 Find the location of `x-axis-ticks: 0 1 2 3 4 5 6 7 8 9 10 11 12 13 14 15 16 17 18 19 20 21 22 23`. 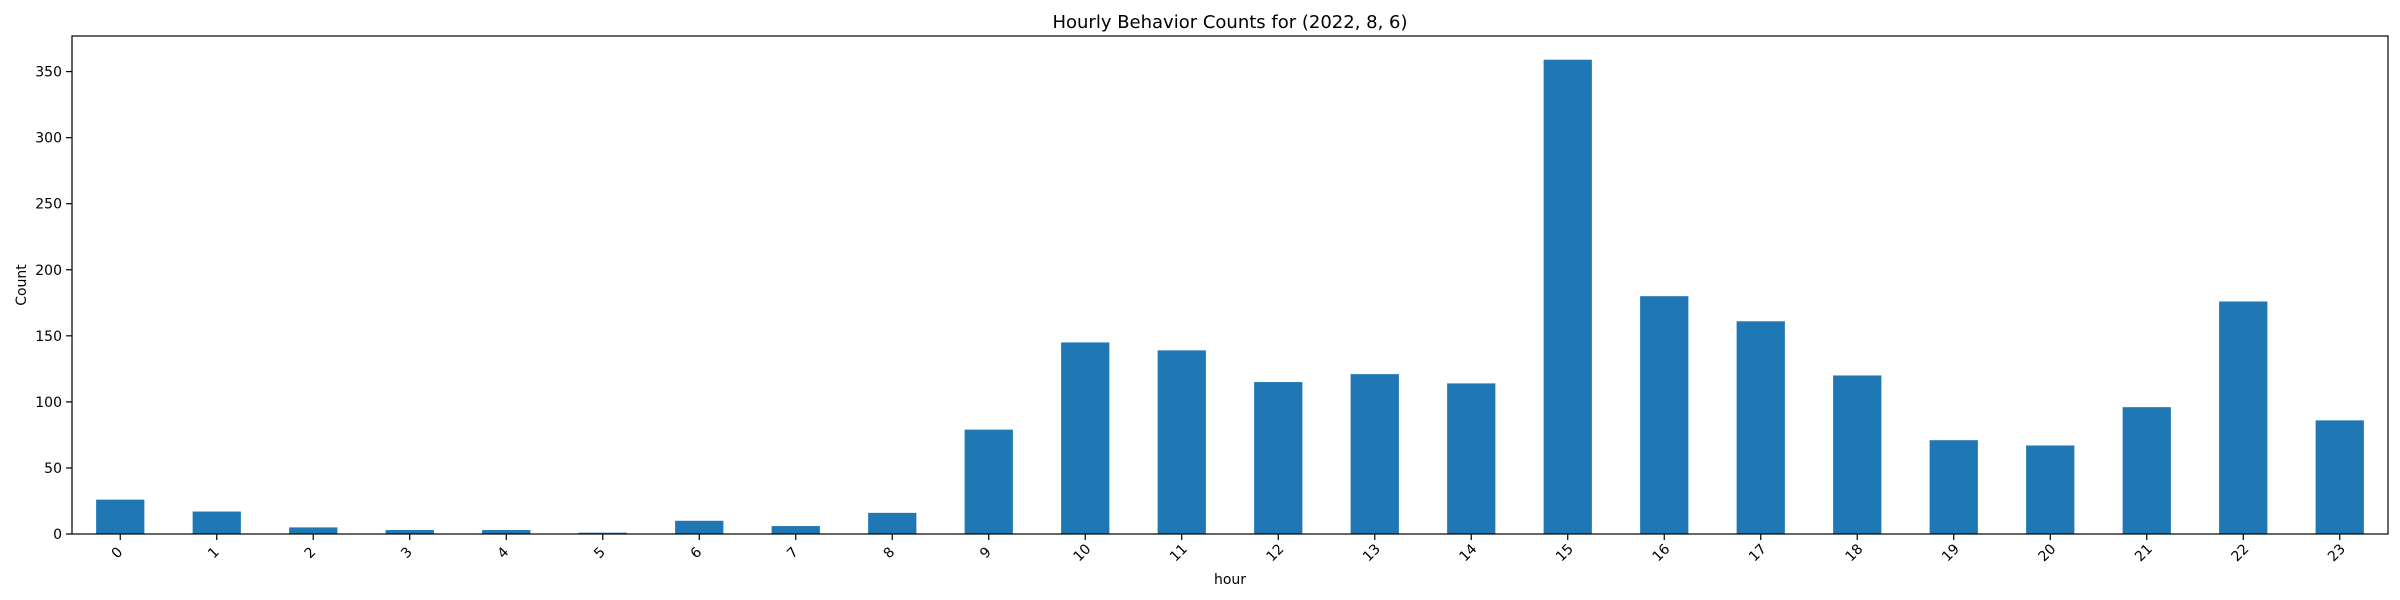

x-axis-ticks: 0 1 2 3 4 5 6 7 8 9 10 11 12 13 14 15 16 17 18 19 20 21 22 23 is located at coordinates (1229, 549).